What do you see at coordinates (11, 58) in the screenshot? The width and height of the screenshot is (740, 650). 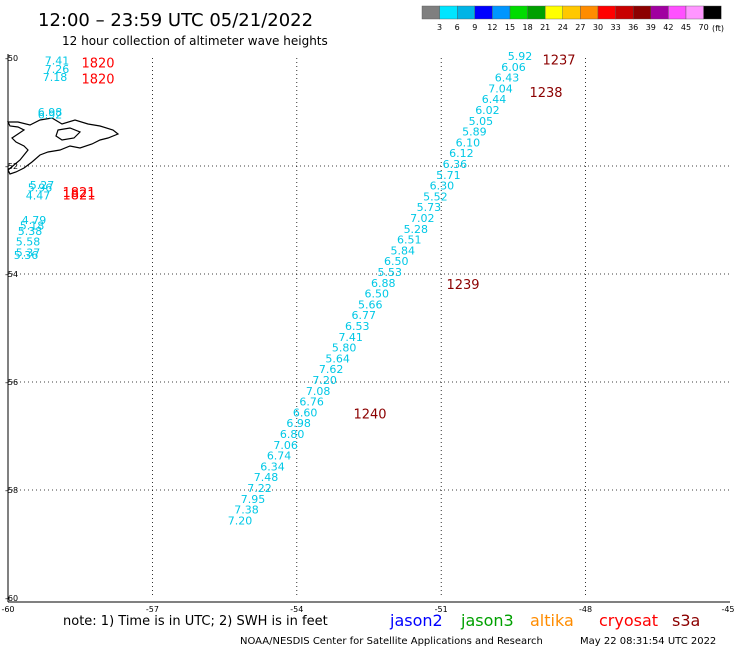 I see `lat-label: -50` at bounding box center [11, 58].